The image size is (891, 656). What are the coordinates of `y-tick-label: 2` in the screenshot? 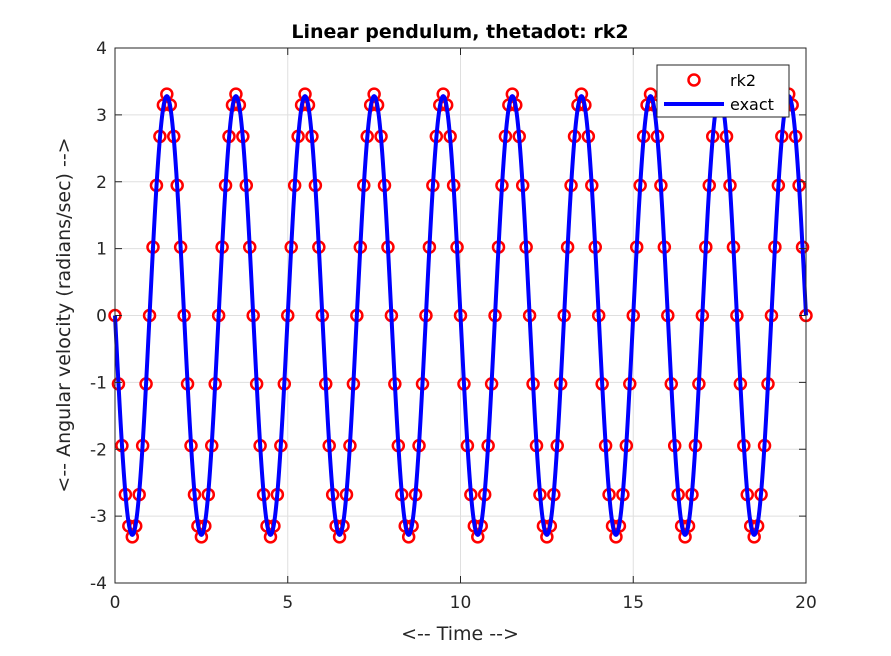 It's located at (101, 183).